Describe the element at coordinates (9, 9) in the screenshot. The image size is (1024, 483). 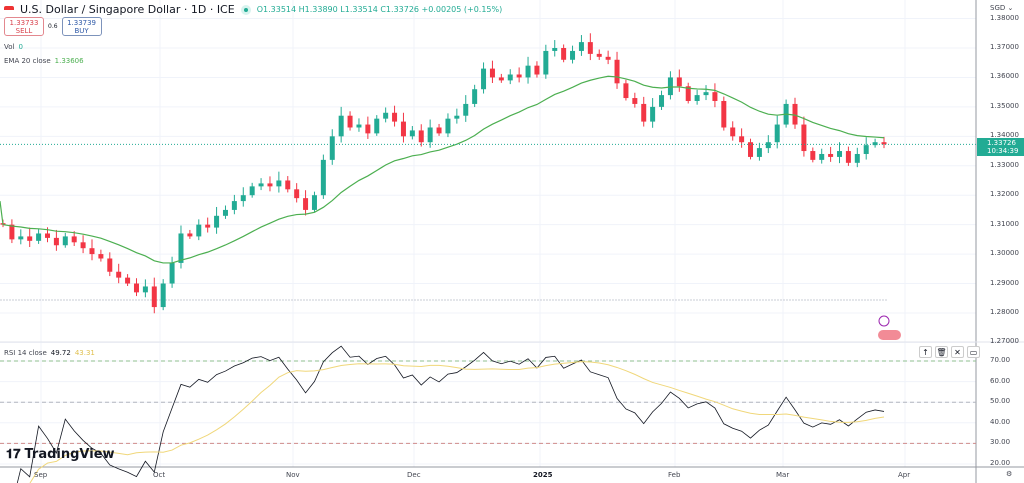
I see `usd-flag-icon` at that location.